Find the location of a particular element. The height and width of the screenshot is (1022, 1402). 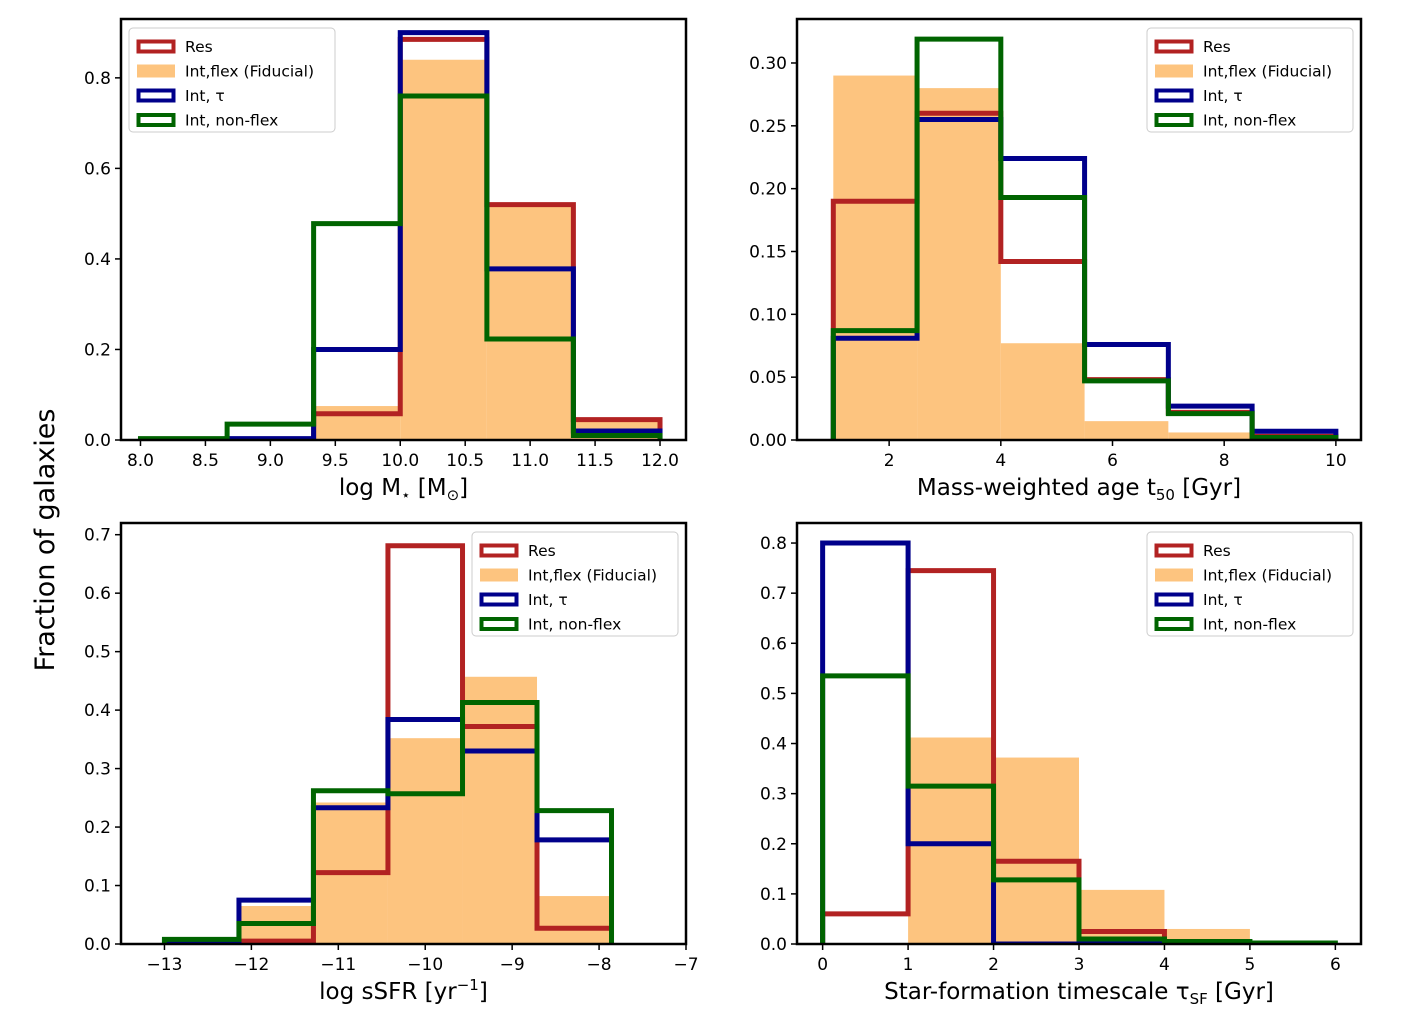

x-tick-label: −10 is located at coordinates (425, 965).